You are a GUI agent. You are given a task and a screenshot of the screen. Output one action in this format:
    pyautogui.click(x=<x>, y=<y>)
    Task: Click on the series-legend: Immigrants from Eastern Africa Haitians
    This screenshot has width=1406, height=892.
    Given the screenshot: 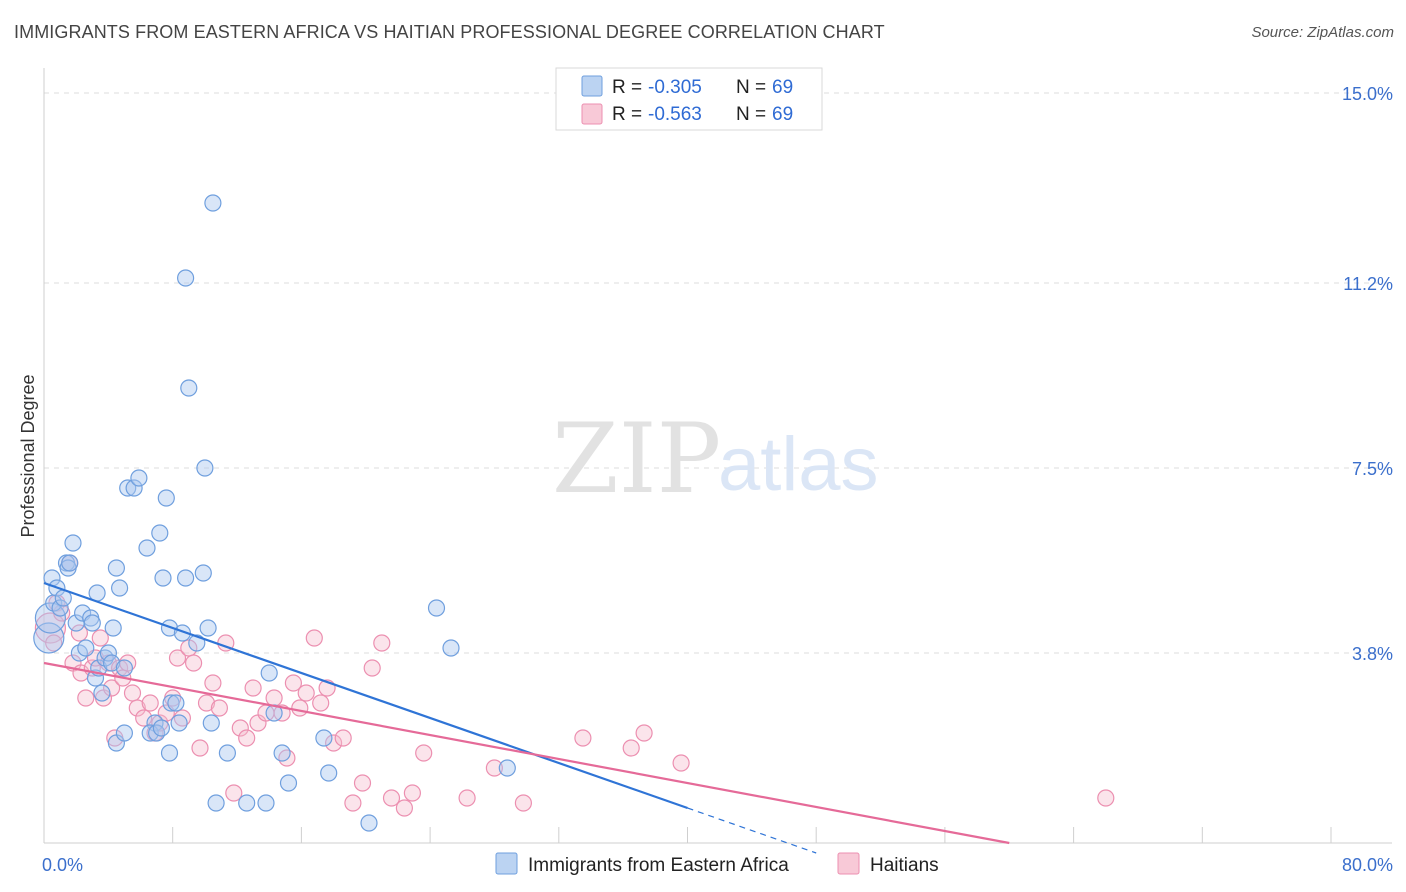 What is the action you would take?
    pyautogui.click(x=717, y=864)
    